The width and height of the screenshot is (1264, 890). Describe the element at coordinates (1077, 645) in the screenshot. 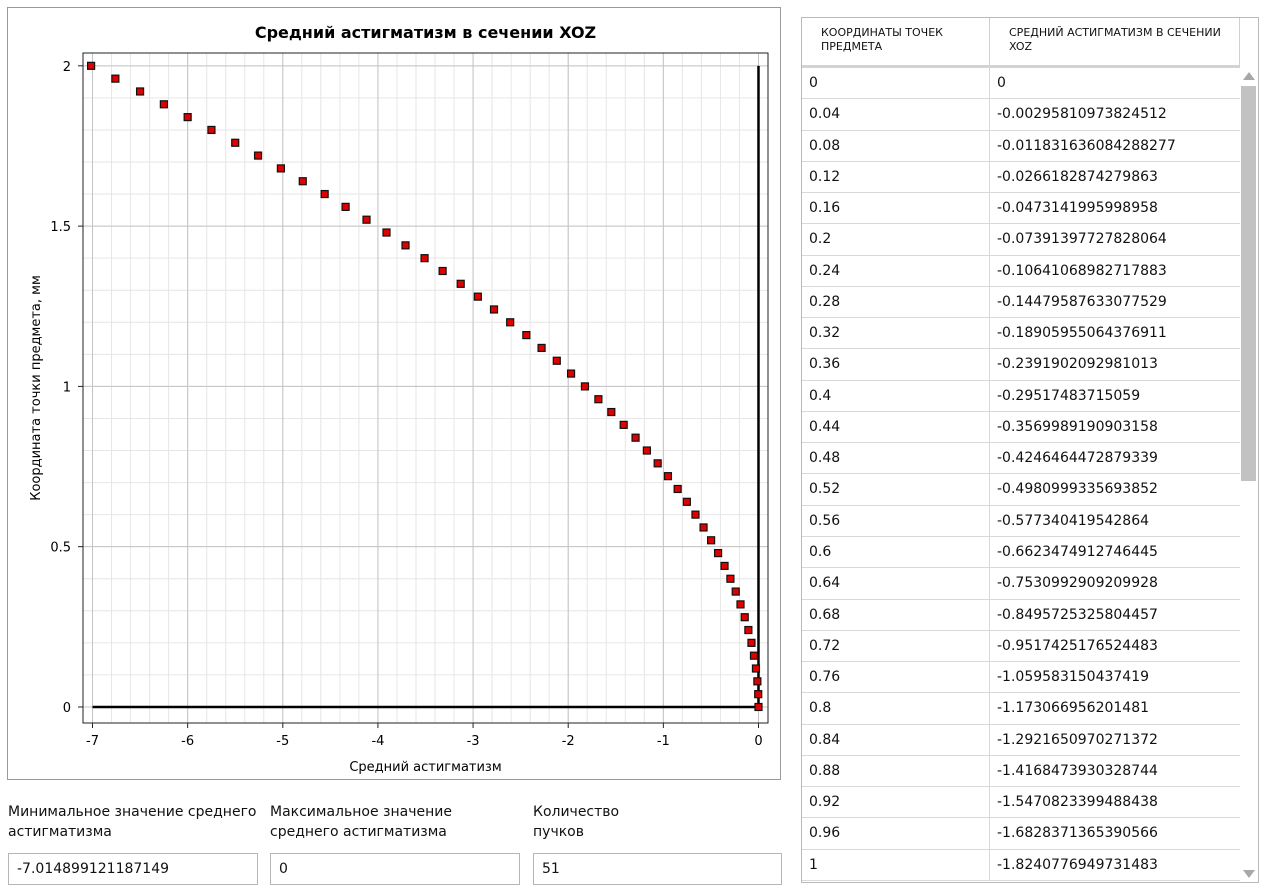

I see `cell-astigmatism: -0.9517425176524483` at that location.